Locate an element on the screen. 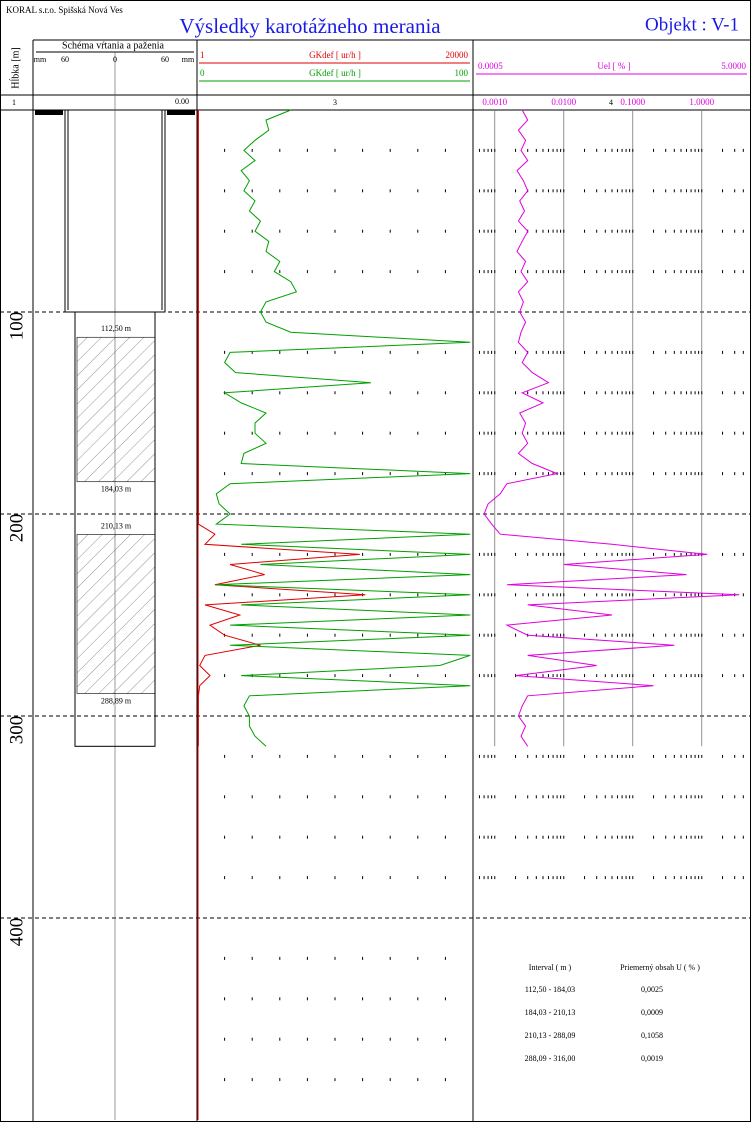  x-tick-label: 0.0100 is located at coordinates (563, 102).